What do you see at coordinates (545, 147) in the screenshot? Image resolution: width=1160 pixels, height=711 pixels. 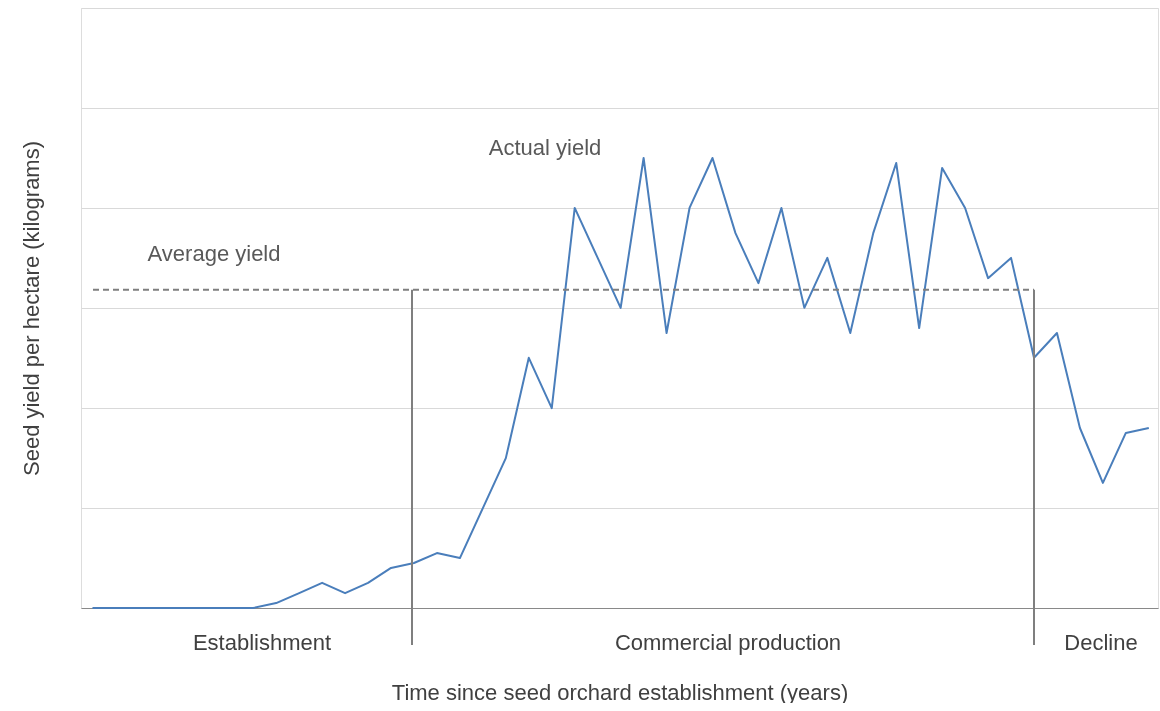 I see `annotation: Actual yield` at bounding box center [545, 147].